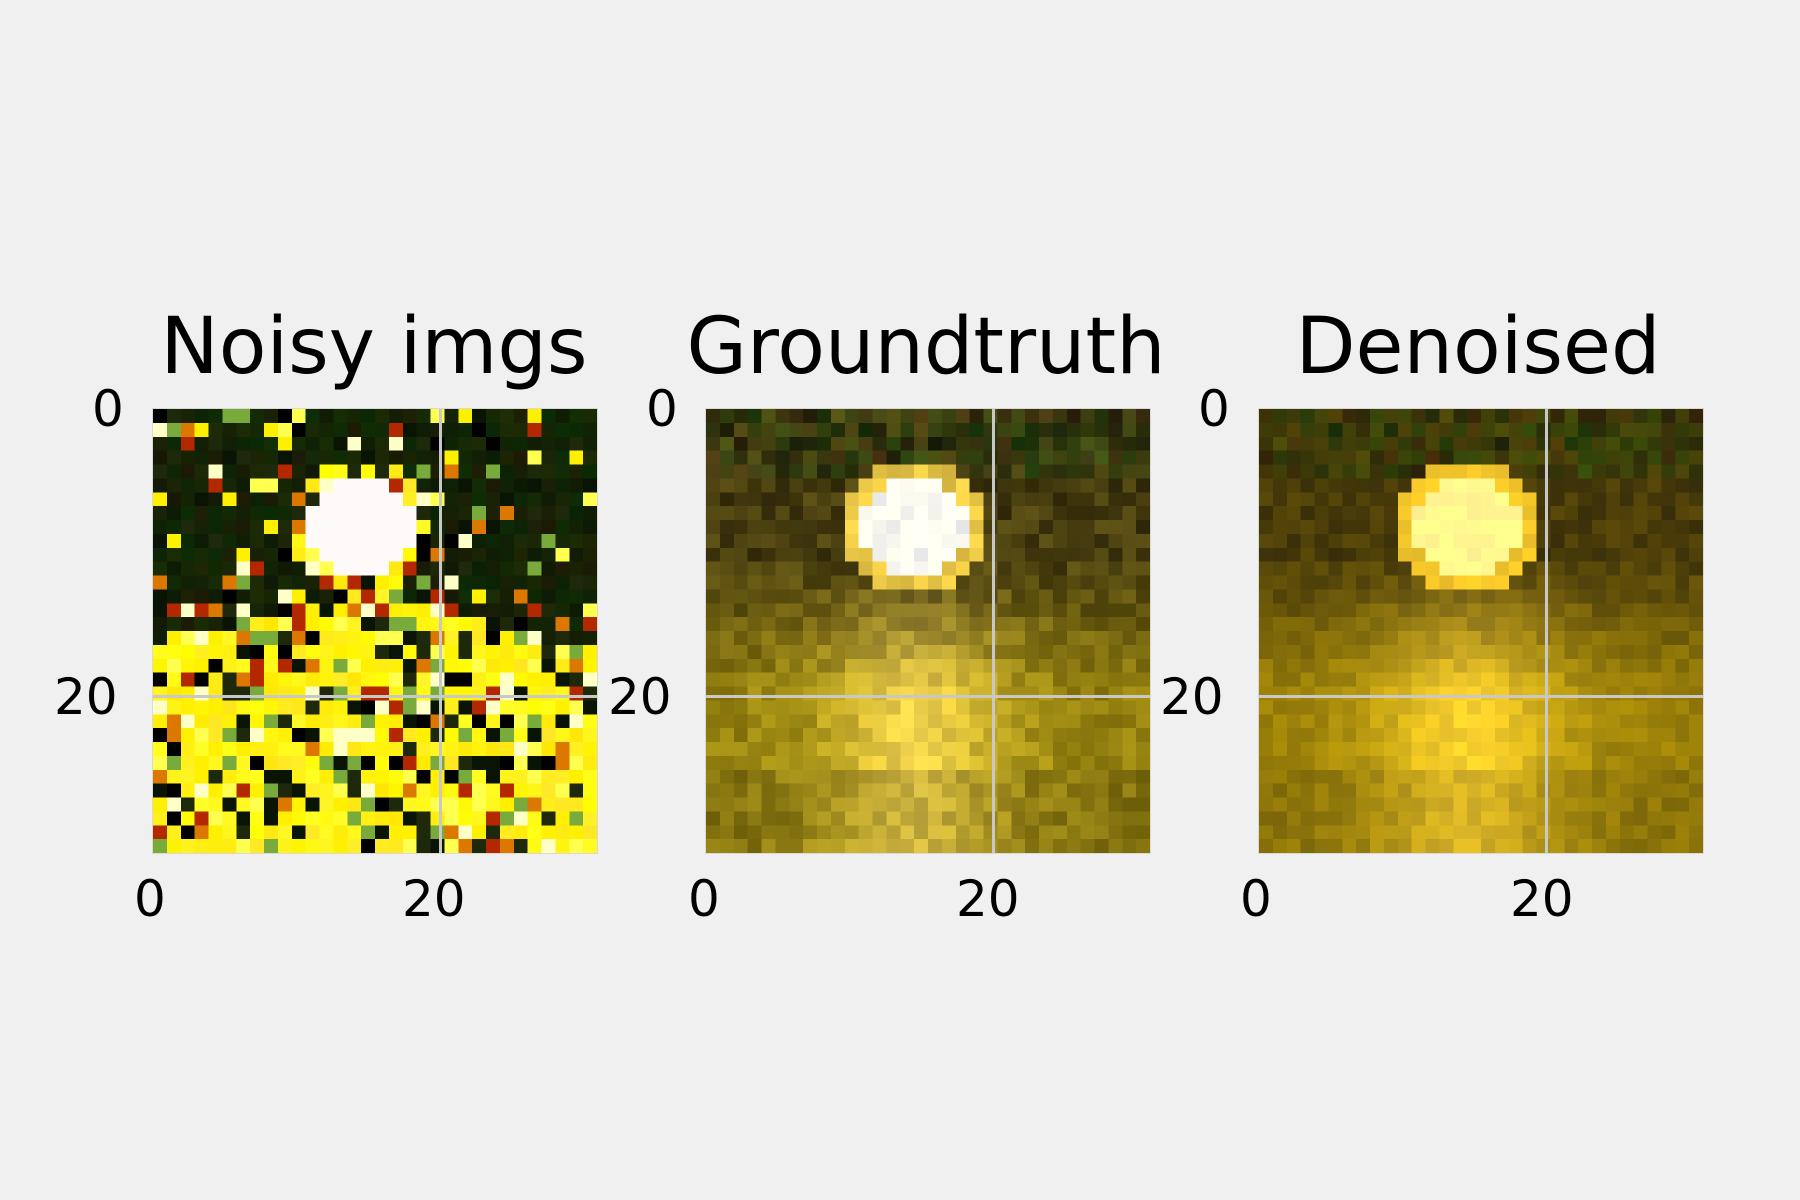 This screenshot has width=1800, height=1200. I want to click on panel-title: Denoised, so click(1478, 347).